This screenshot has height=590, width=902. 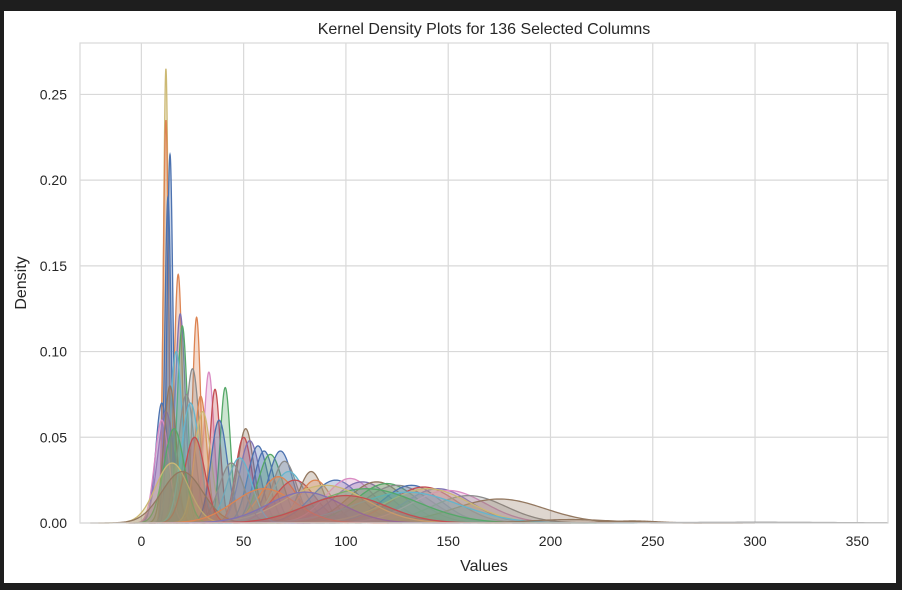 What do you see at coordinates (53, 180) in the screenshot?
I see `y-tick-label: 0.20` at bounding box center [53, 180].